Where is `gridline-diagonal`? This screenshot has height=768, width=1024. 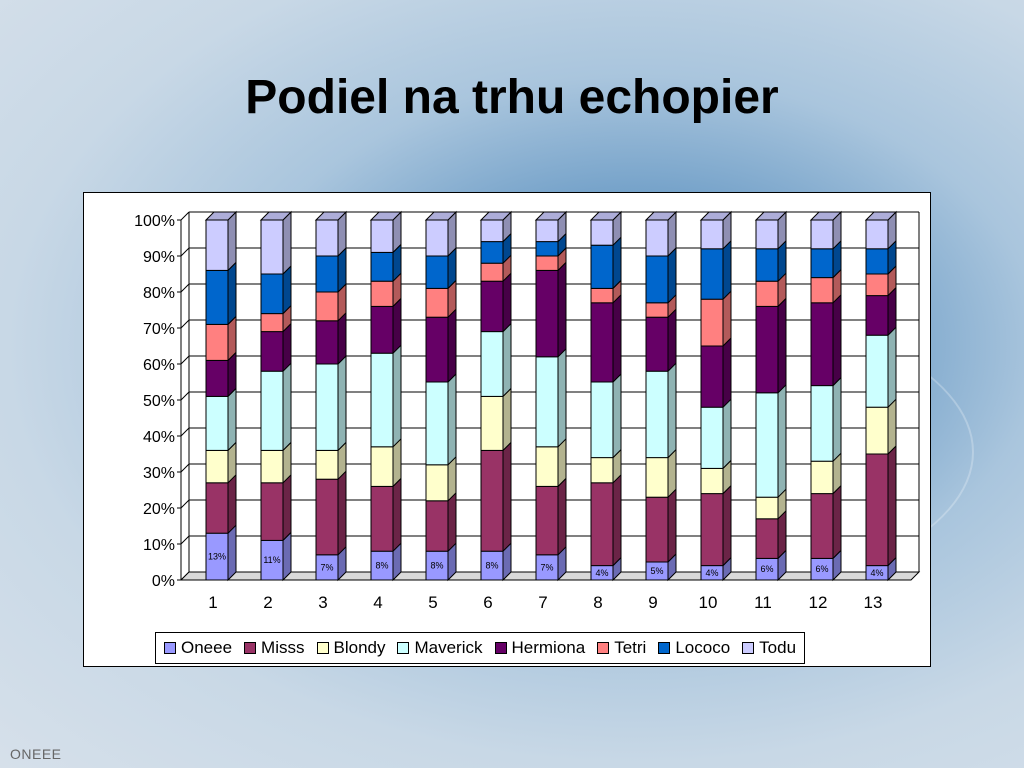 gridline-diagonal is located at coordinates (185, 468).